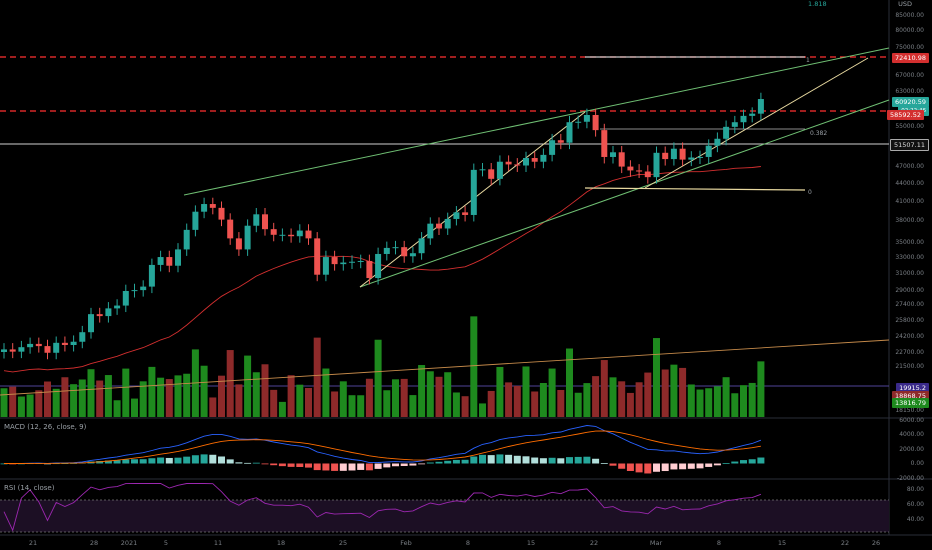 Image resolution: width=932 pixels, height=550 pixels. Describe the element at coordinates (695, 189) in the screenshot. I see `fib-base-line` at that location.